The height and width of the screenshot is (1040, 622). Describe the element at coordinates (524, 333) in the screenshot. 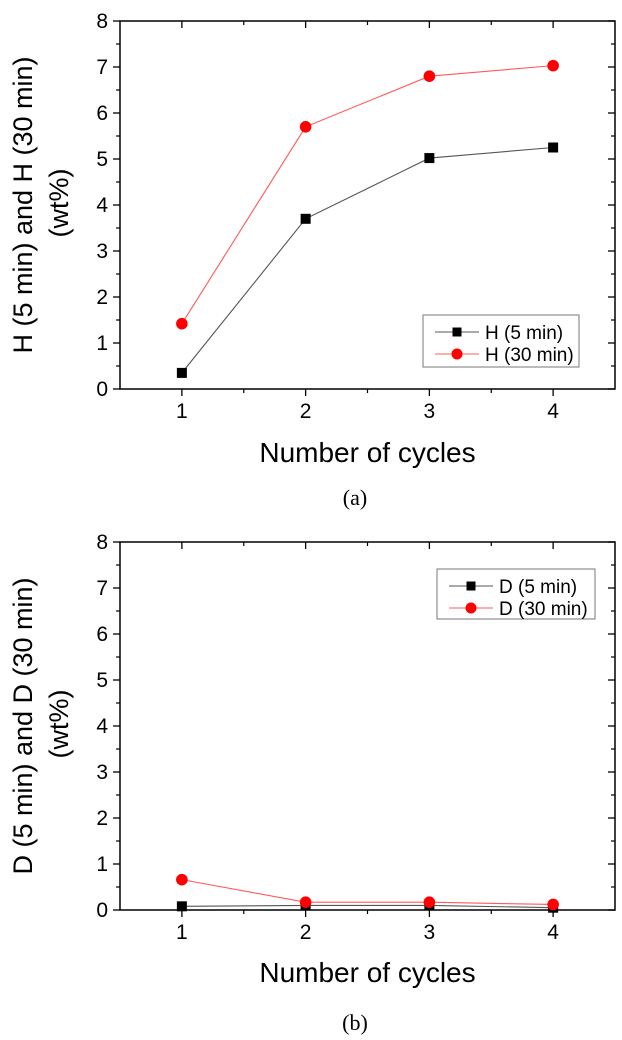

I see `legend-label: H (5 min)` at that location.